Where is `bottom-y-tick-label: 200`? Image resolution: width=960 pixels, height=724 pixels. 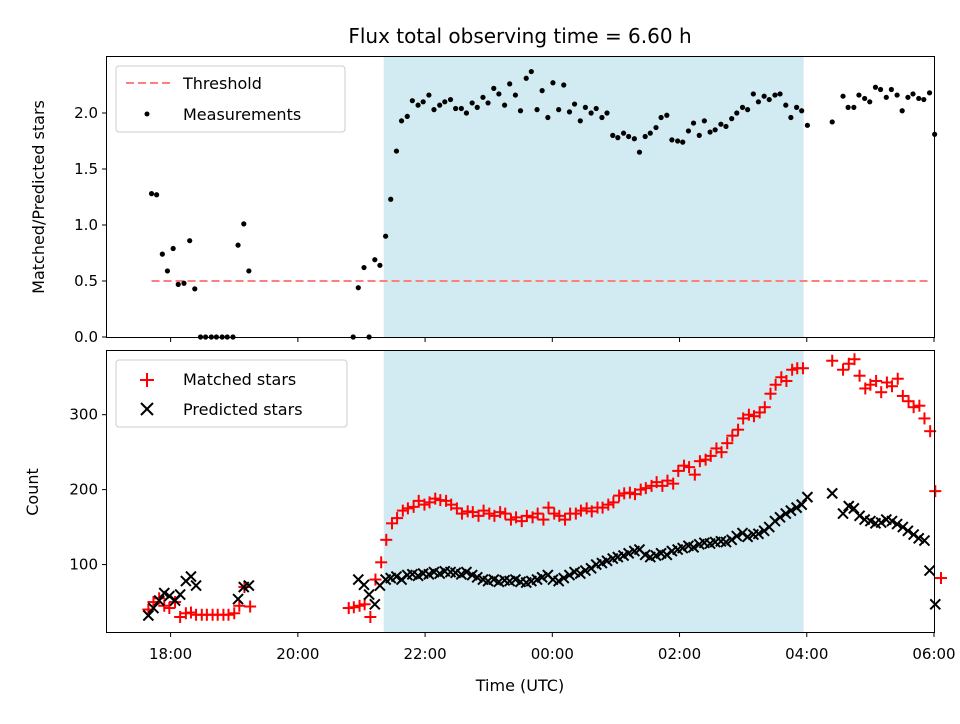
bottom-y-tick-label: 200 is located at coordinates (83, 490).